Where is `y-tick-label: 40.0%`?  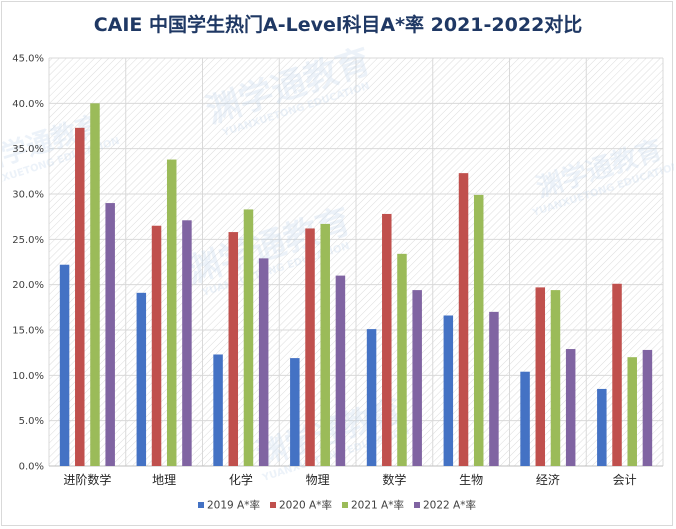
y-tick-label: 40.0% is located at coordinates (28, 104).